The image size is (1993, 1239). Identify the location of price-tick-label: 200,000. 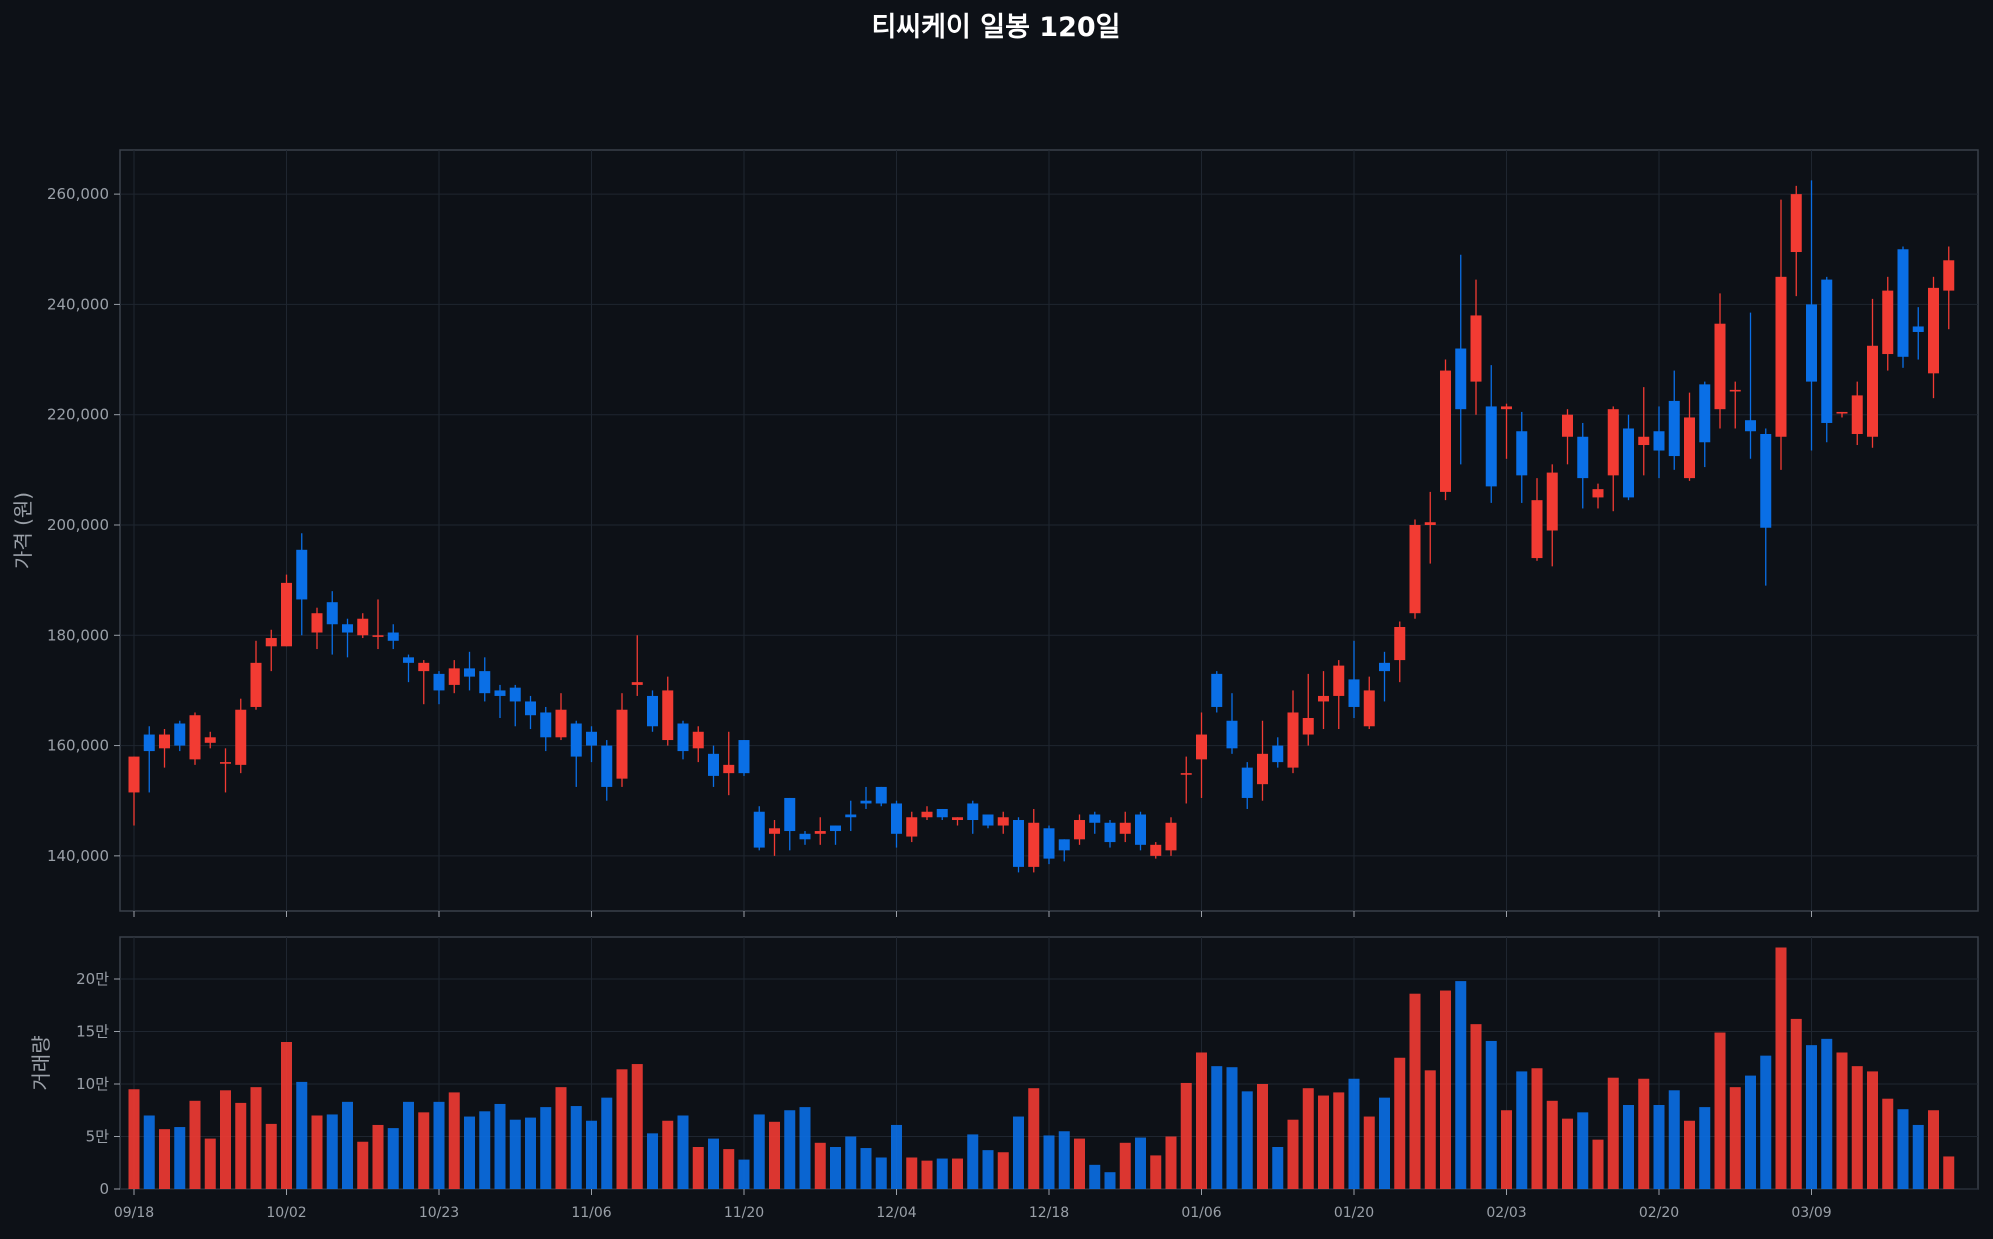
(78, 525).